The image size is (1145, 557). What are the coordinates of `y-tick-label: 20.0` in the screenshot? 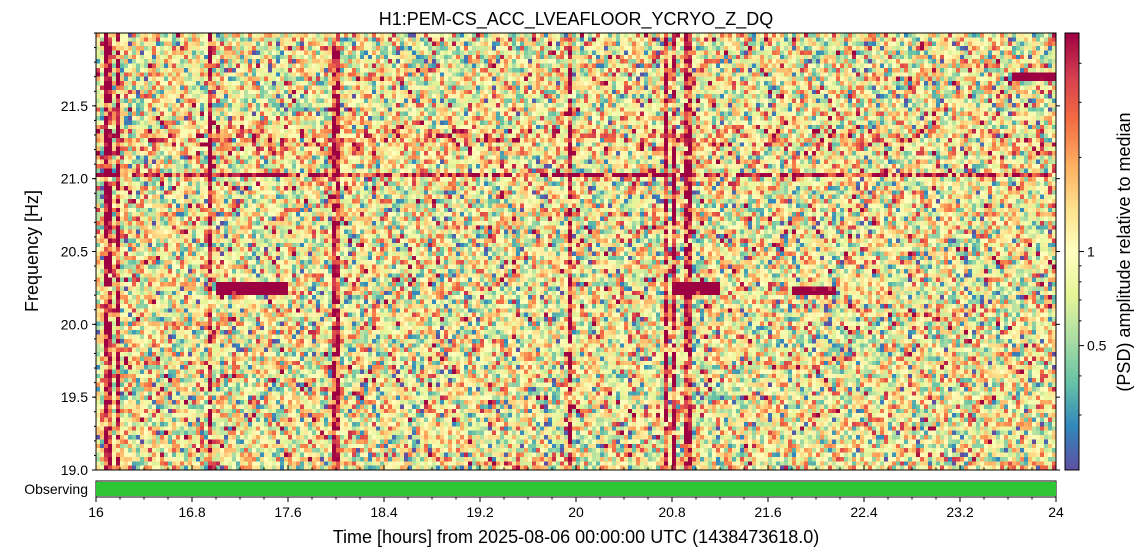 It's located at (74, 324).